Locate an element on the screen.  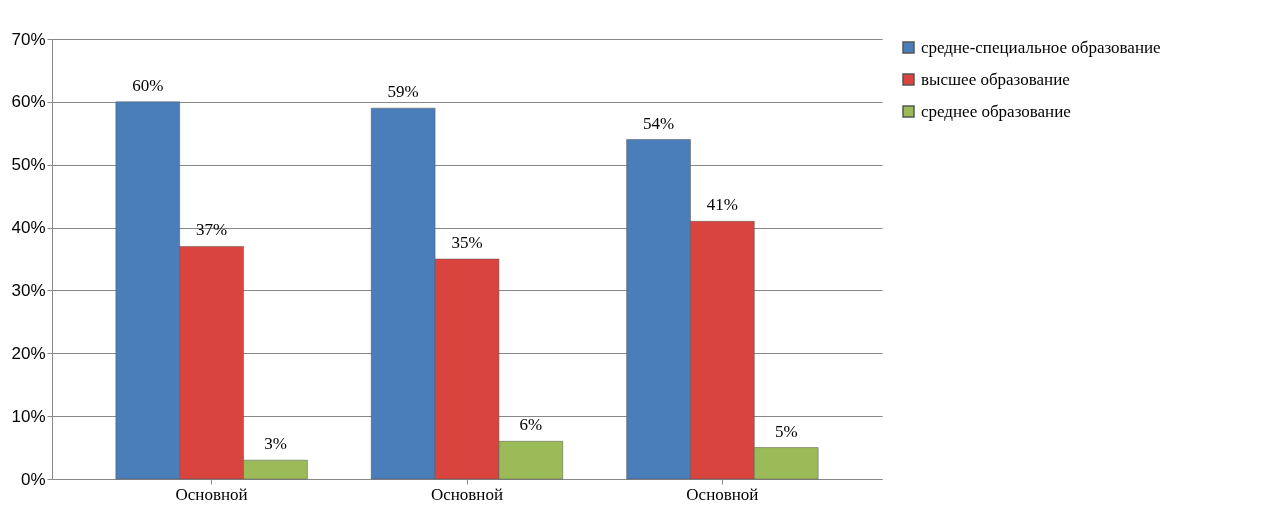
data-label: 41% is located at coordinates (722, 205).